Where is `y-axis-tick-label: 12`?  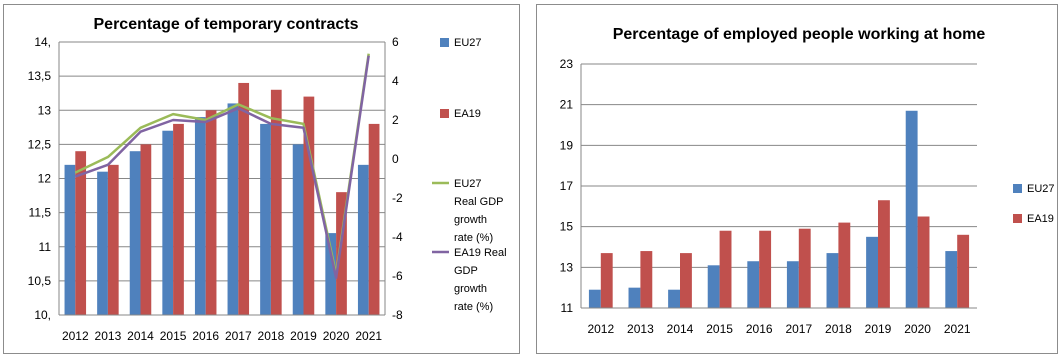
y-axis-tick-label: 12 is located at coordinates (45, 179).